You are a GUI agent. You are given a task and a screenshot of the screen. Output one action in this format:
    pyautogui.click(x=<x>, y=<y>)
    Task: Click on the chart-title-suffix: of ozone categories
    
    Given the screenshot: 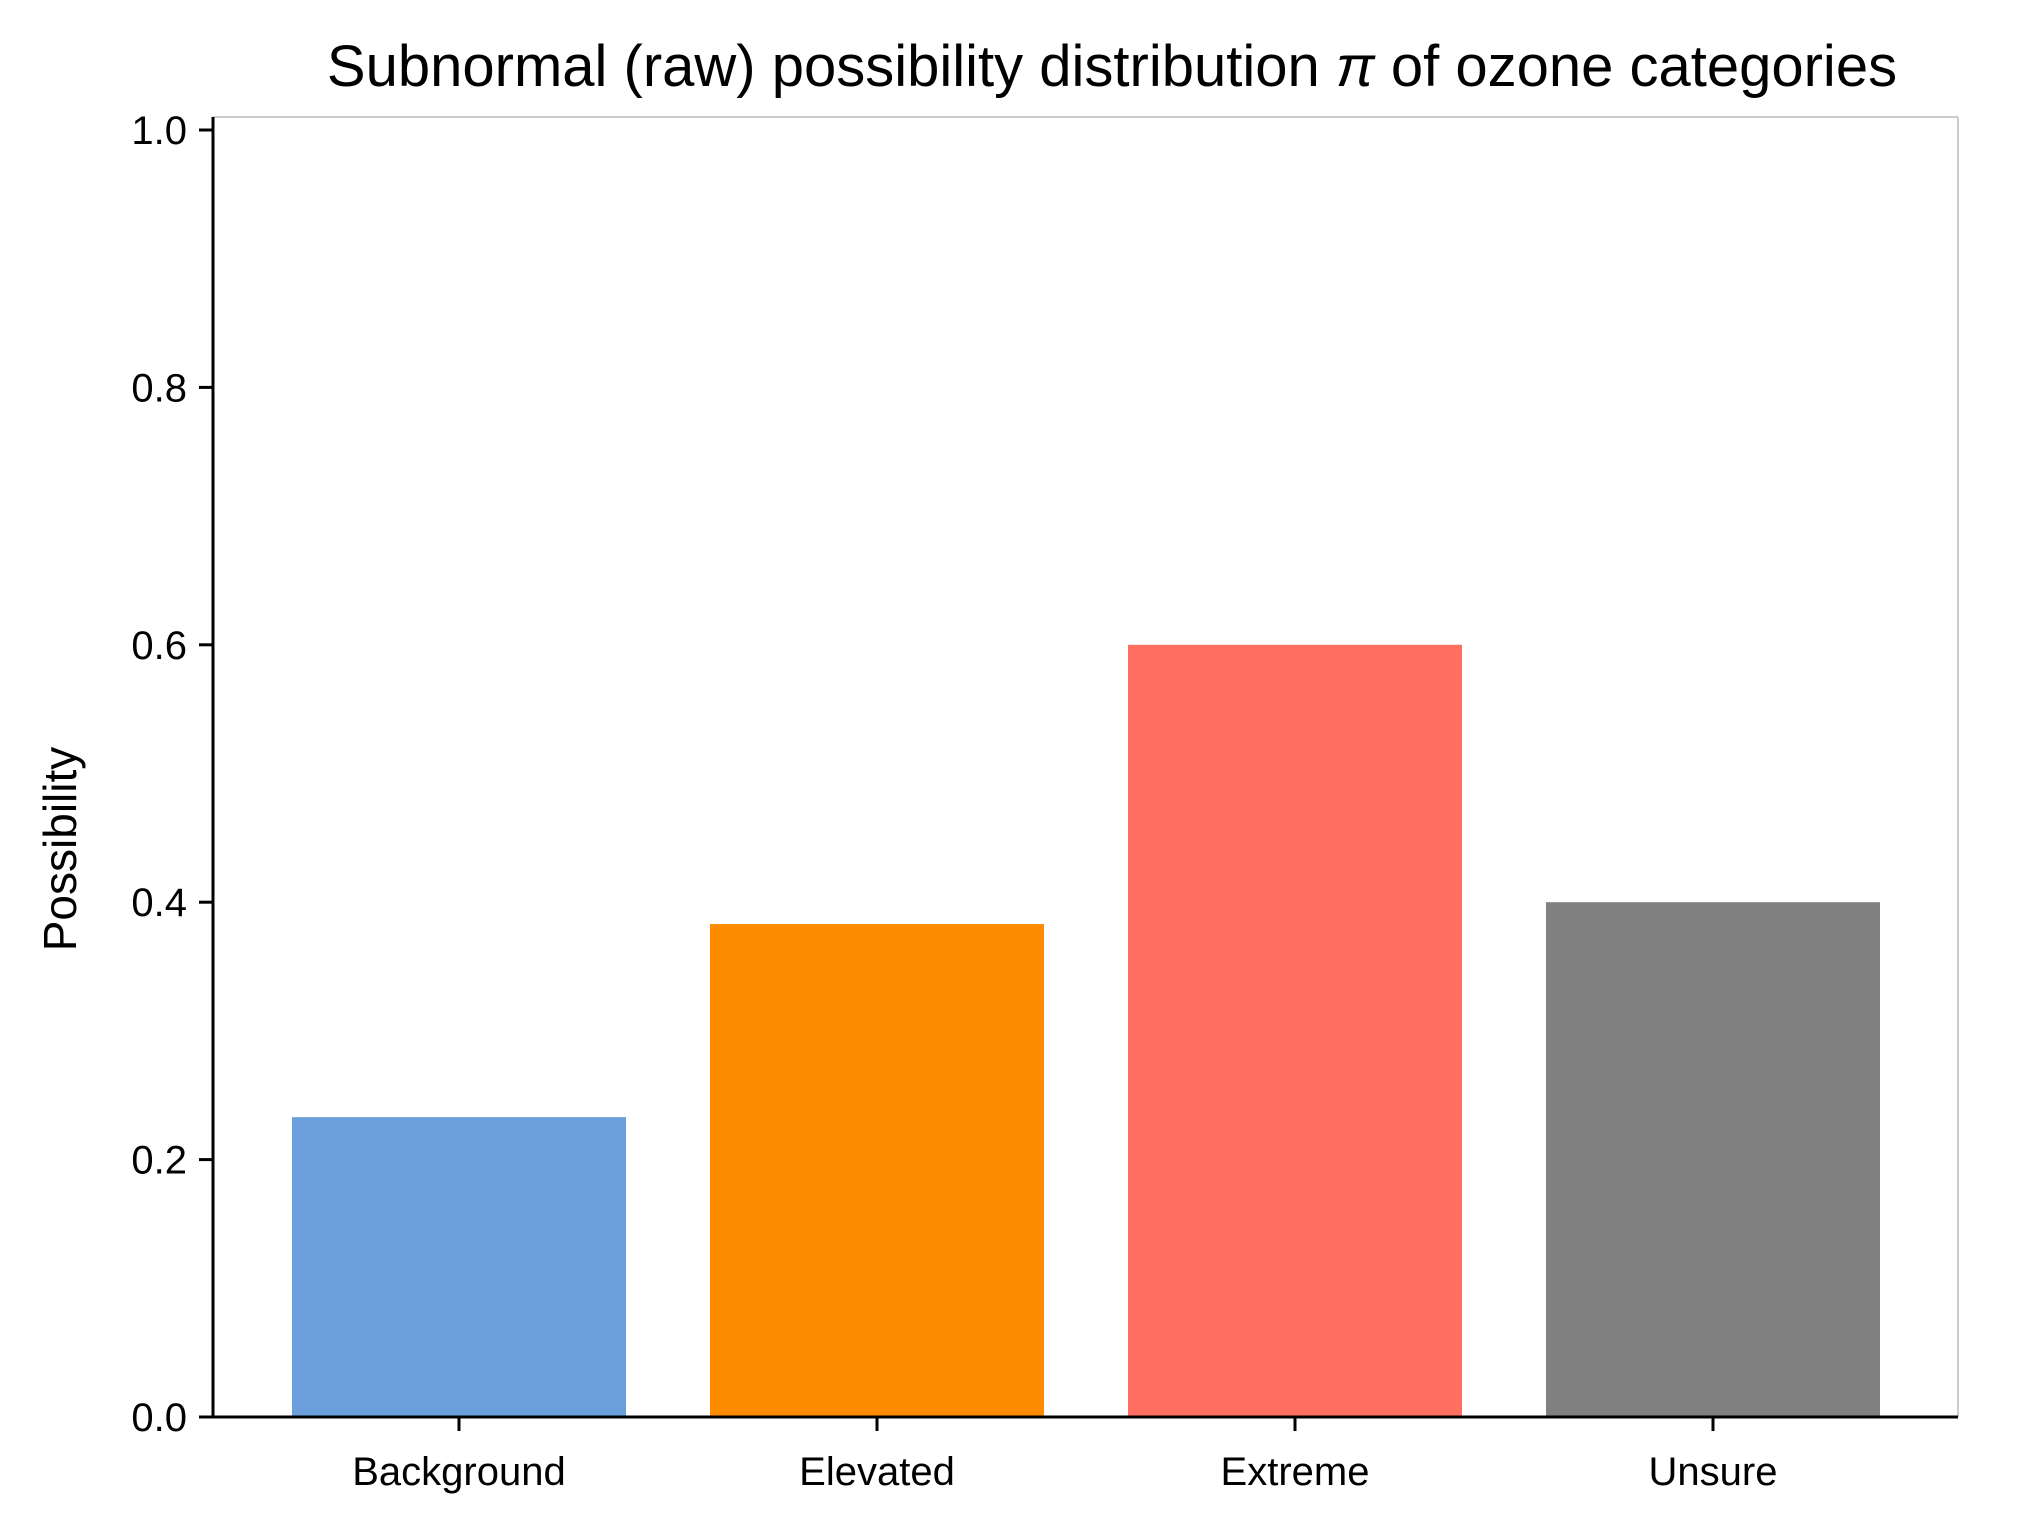 What is the action you would take?
    pyautogui.click(x=1636, y=66)
    